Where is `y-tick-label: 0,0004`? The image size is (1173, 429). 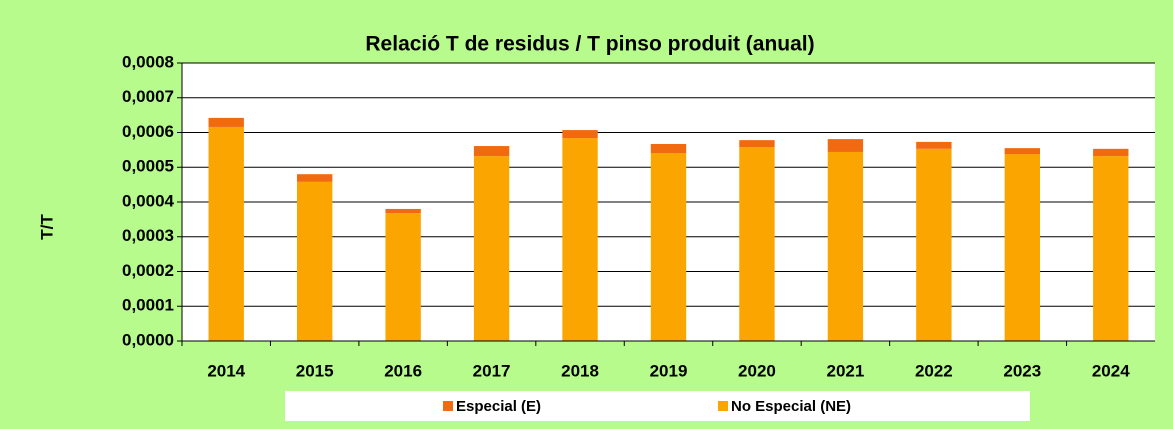 y-tick-label: 0,0004 is located at coordinates (148, 200).